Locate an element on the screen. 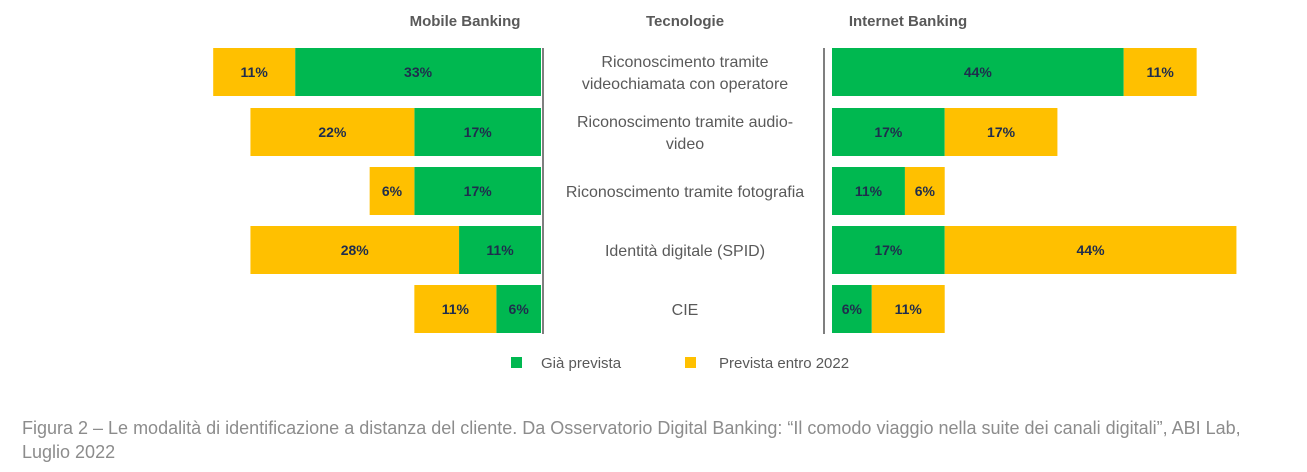  mobile-gia-prevista-bar-label: 11% is located at coordinates (500, 250).